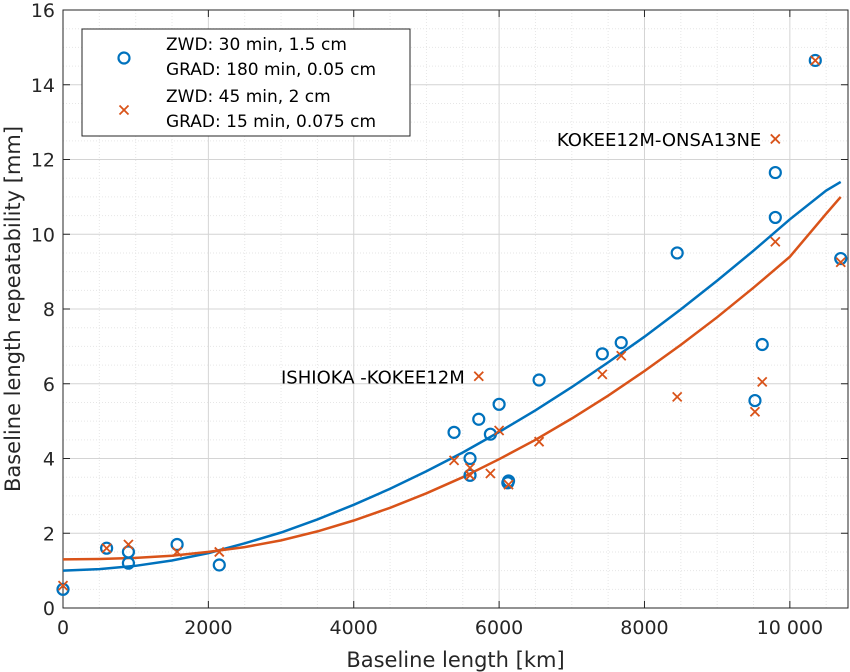  Describe the element at coordinates (49, 385) in the screenshot. I see `y-tick-label: 6` at that location.